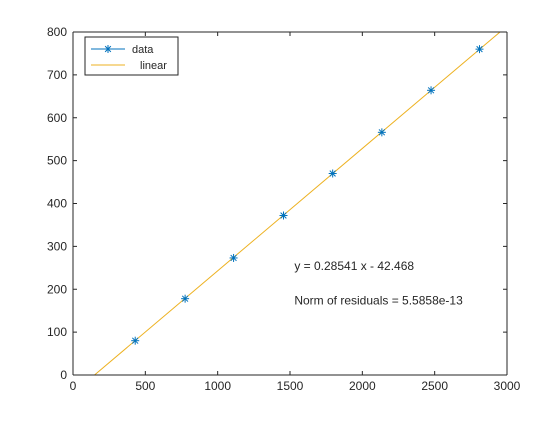  Describe the element at coordinates (57, 332) in the screenshot. I see `y-tick-label: 100` at that location.